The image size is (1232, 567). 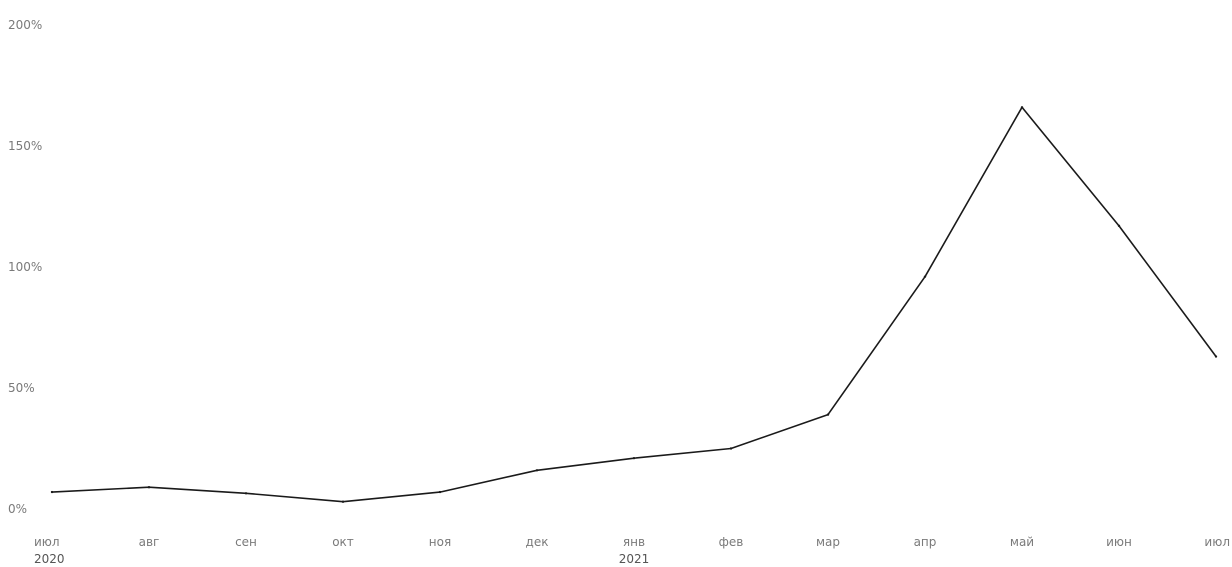 I want to click on x-tick-label: сен, so click(x=246, y=542).